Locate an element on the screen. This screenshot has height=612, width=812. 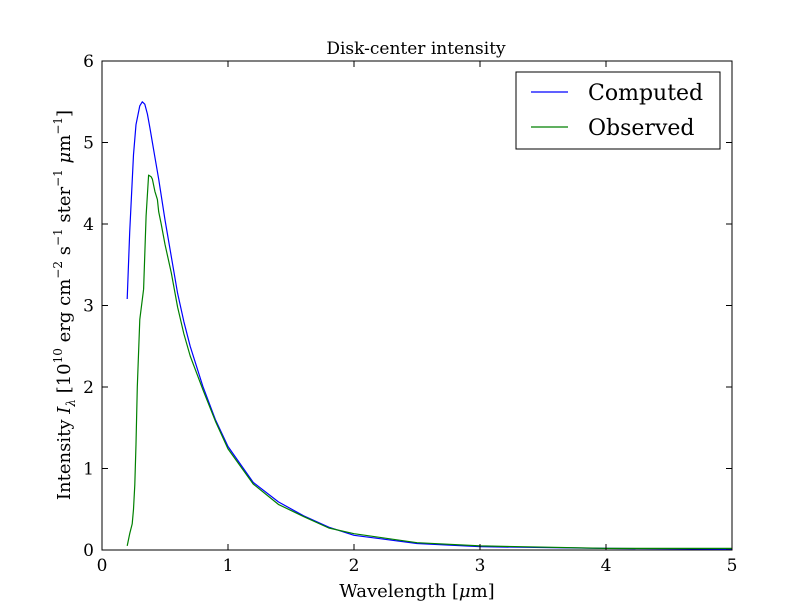
x-tick-label: 3 is located at coordinates (480, 566).